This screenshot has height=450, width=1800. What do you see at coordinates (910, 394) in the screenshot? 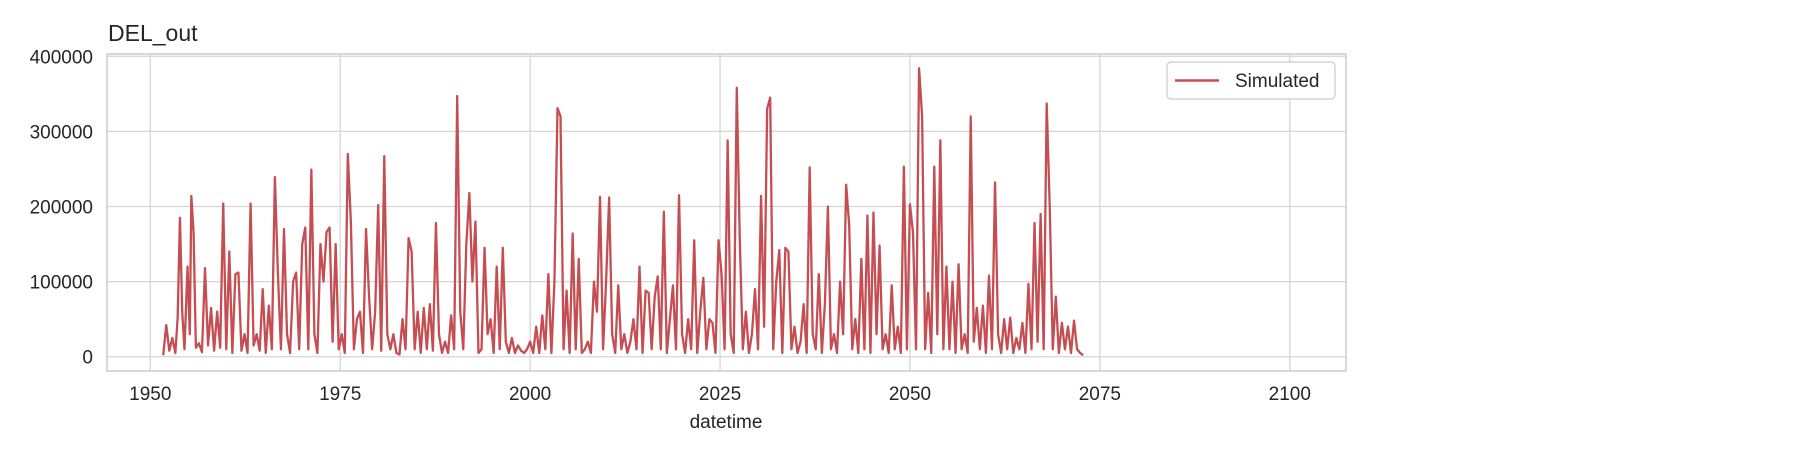
I see `x-tick-label: 2050` at bounding box center [910, 394].